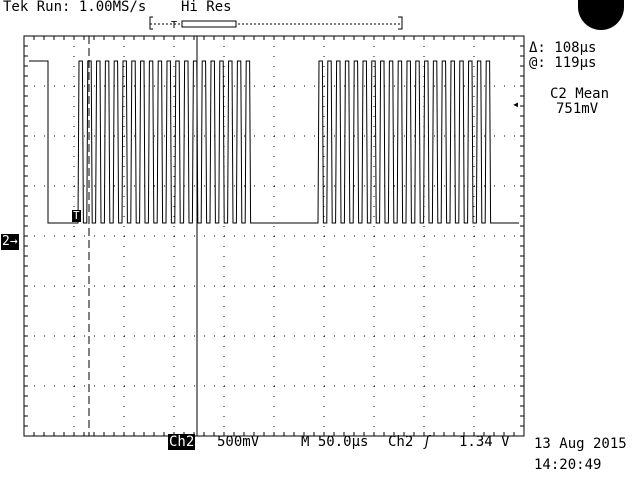 The height and width of the screenshot is (480, 640). What do you see at coordinates (563, 63) in the screenshot?
I see `cursor-position-readout: @: 119µs` at bounding box center [563, 63].